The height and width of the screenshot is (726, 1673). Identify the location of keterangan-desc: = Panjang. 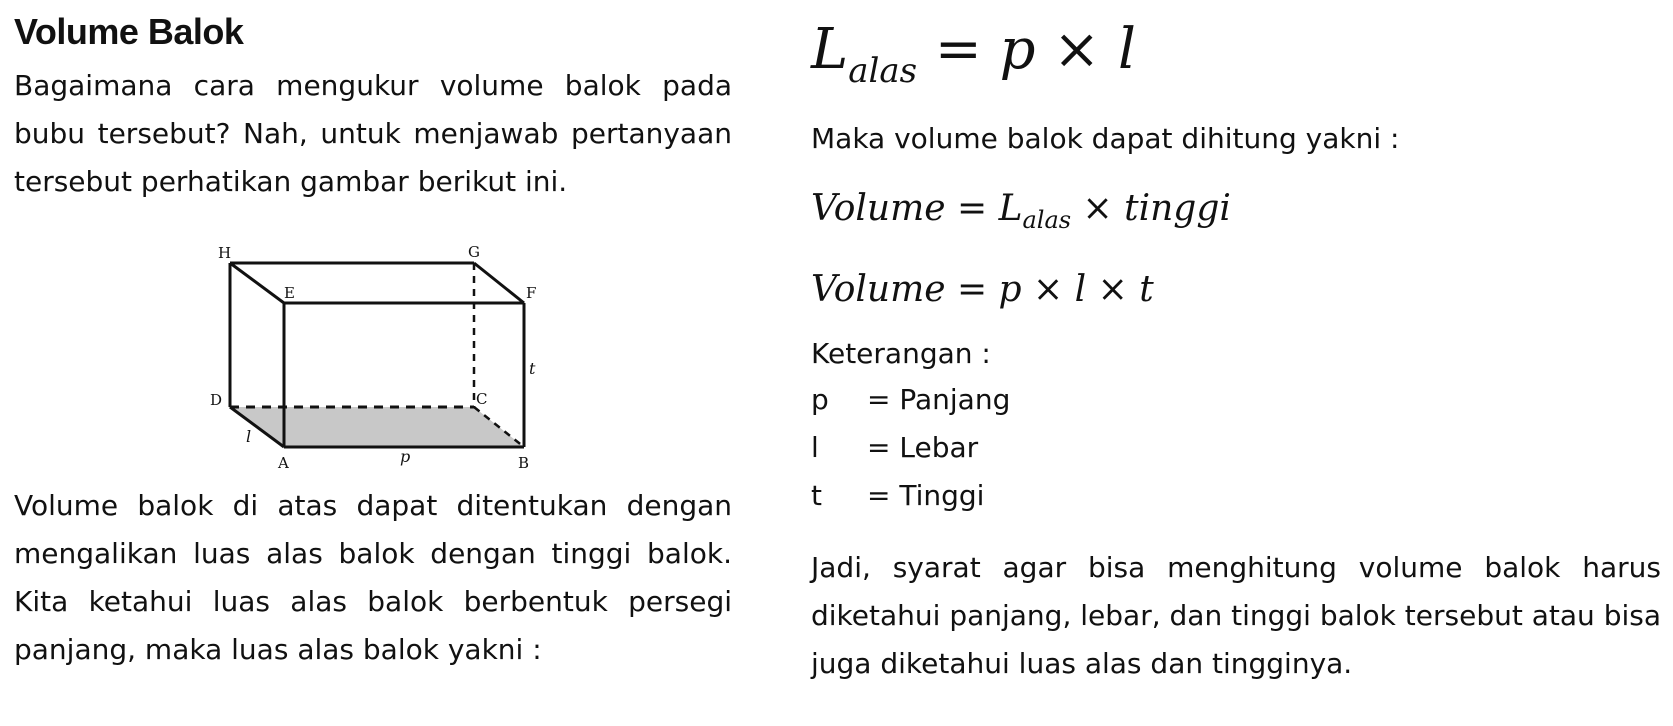
(939, 399).